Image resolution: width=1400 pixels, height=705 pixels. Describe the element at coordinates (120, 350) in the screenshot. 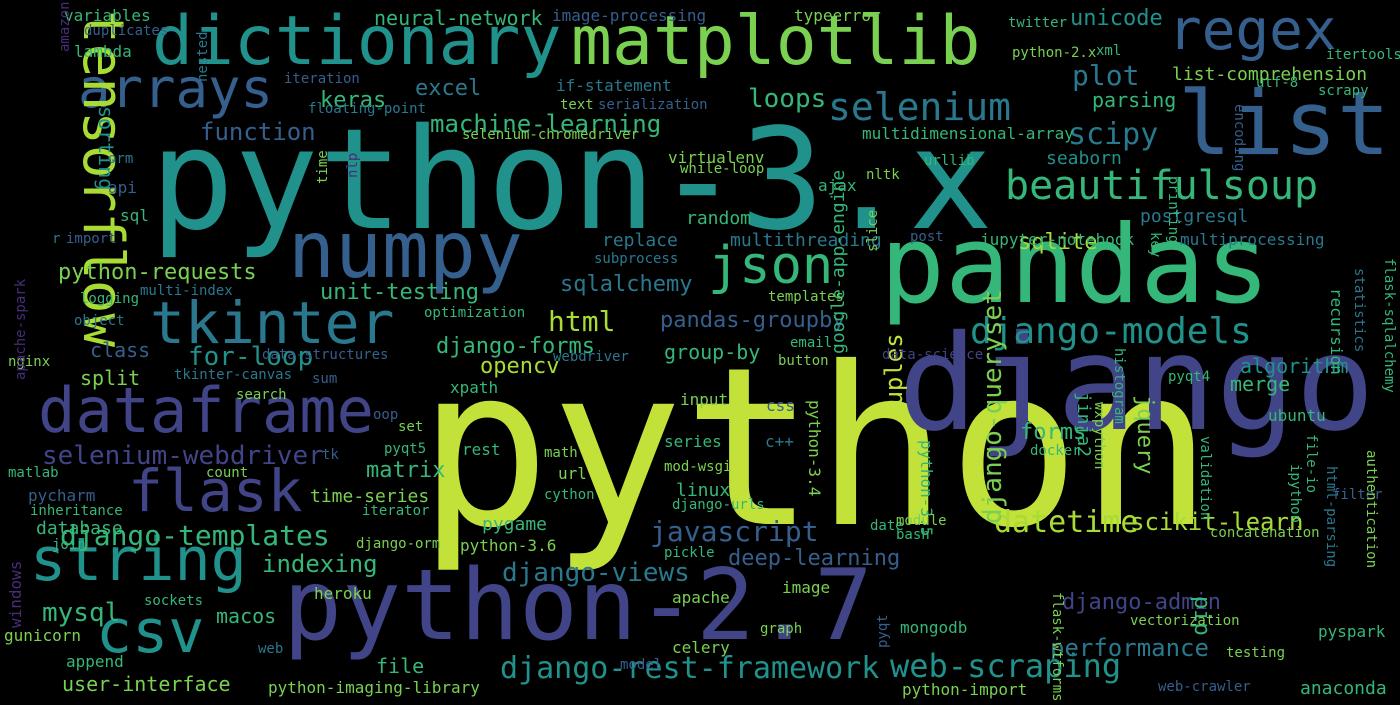

I see `word-class: class` at that location.